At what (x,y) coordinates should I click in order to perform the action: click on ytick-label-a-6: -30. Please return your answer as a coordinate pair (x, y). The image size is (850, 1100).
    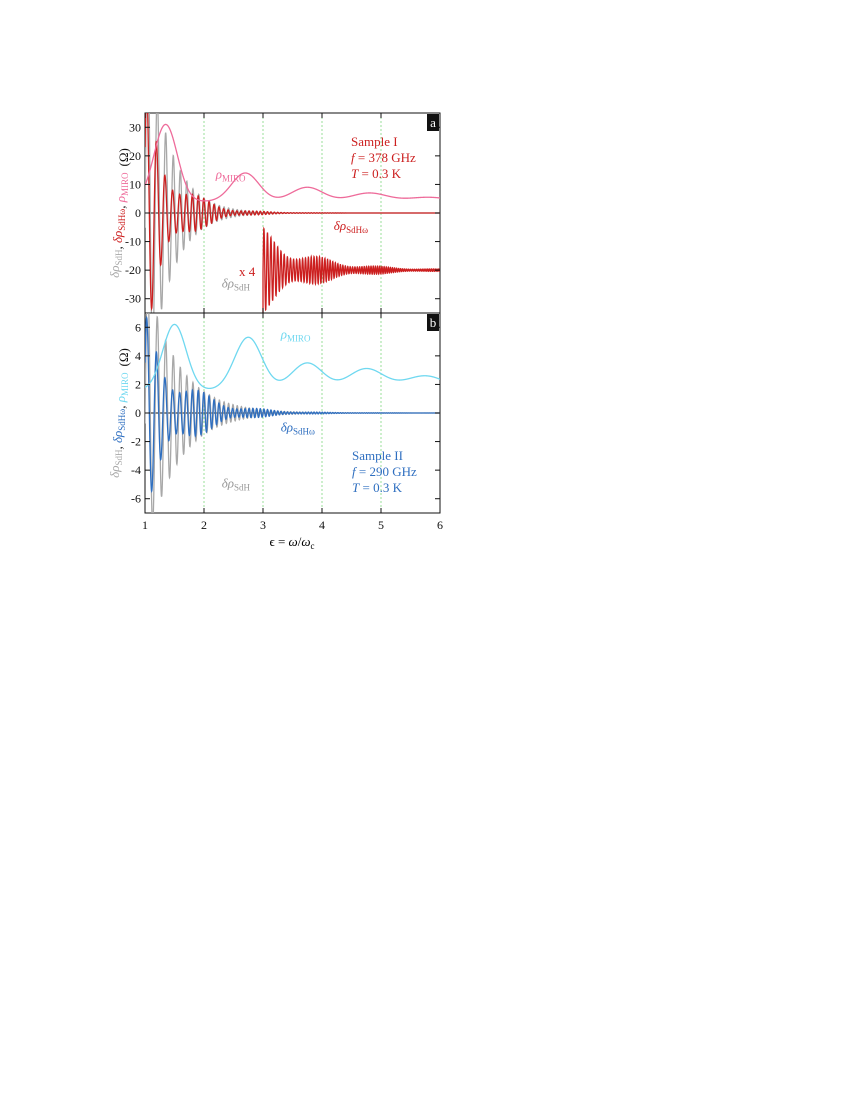
    Looking at the image, I should click on (133, 299).